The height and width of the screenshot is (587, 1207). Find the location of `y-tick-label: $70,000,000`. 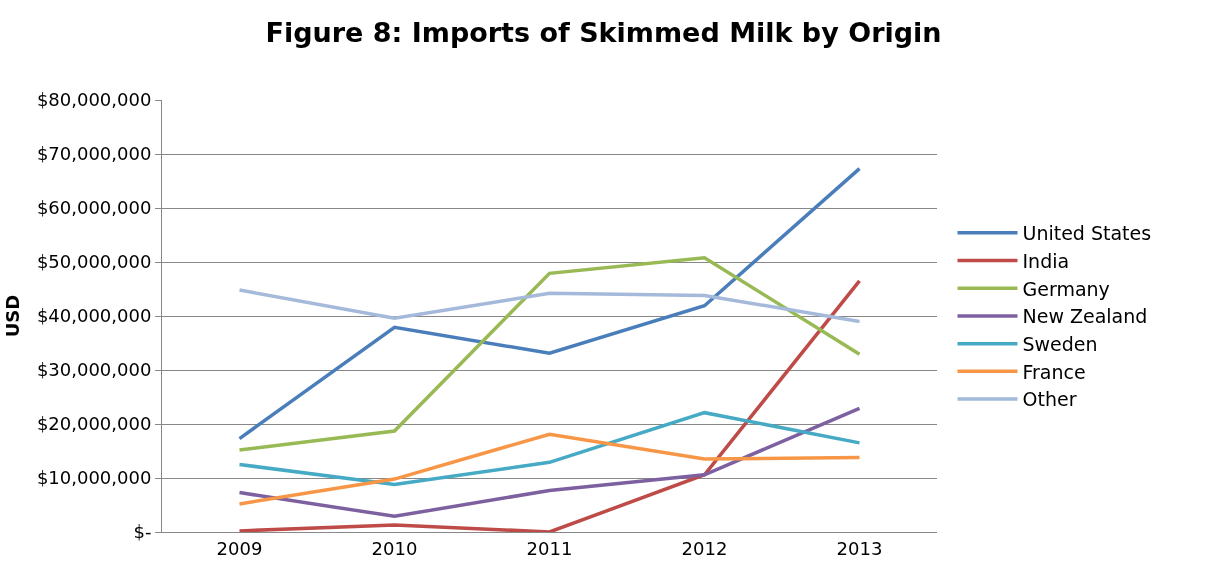

y-tick-label: $70,000,000 is located at coordinates (94, 154).